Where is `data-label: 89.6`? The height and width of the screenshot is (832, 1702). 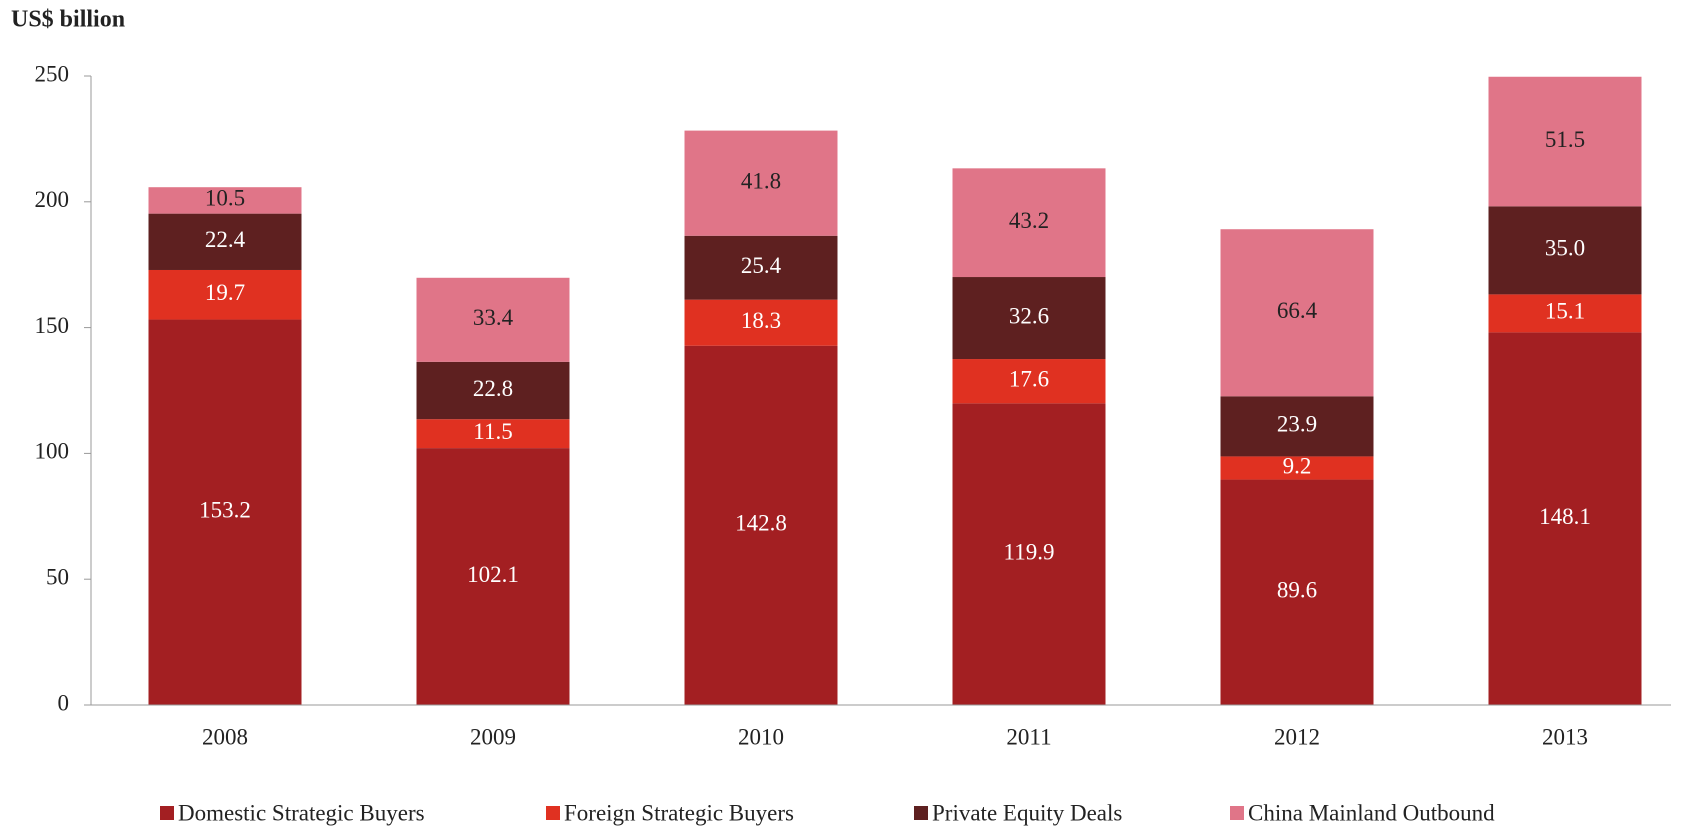 data-label: 89.6 is located at coordinates (1297, 590).